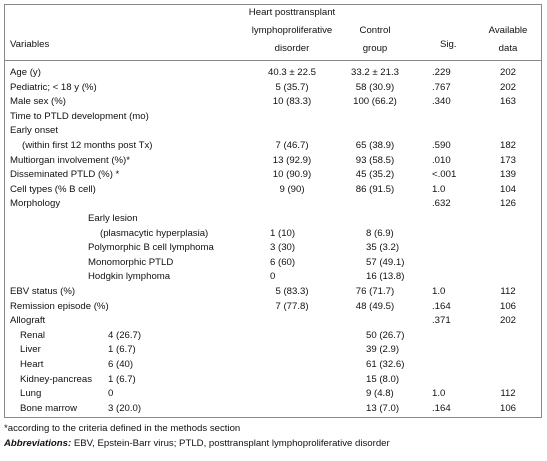 The image size is (547, 461). What do you see at coordinates (28, 321) in the screenshot?
I see `variable: Allograft` at bounding box center [28, 321].